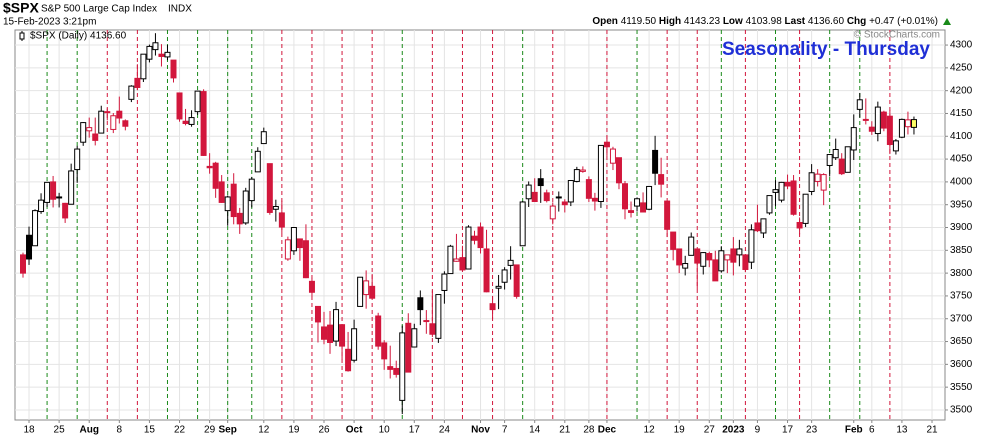 This screenshot has width=990, height=438. What do you see at coordinates (961, 250) in the screenshot?
I see `y-tick-label: 3850` at bounding box center [961, 250].